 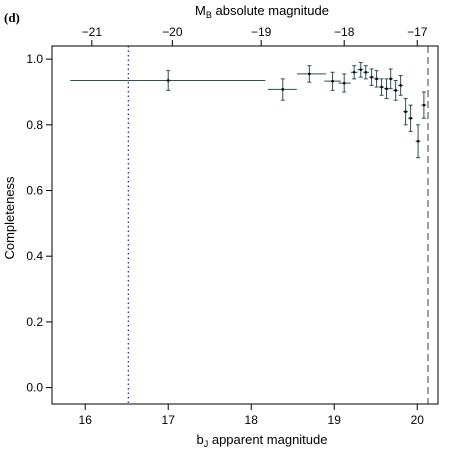 I want to click on y-tick-label: 0.4, so click(x=34, y=256).